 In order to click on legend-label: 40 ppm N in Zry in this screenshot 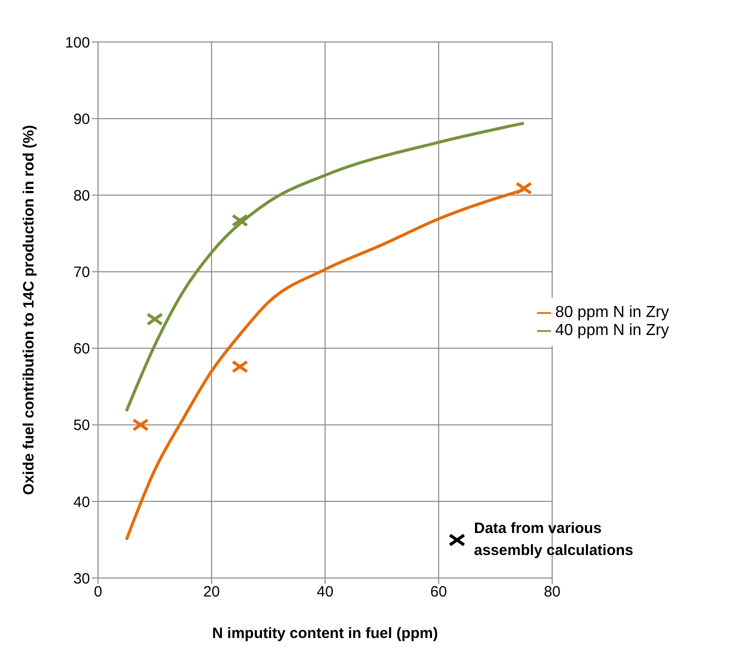, I will do `click(612, 330)`.